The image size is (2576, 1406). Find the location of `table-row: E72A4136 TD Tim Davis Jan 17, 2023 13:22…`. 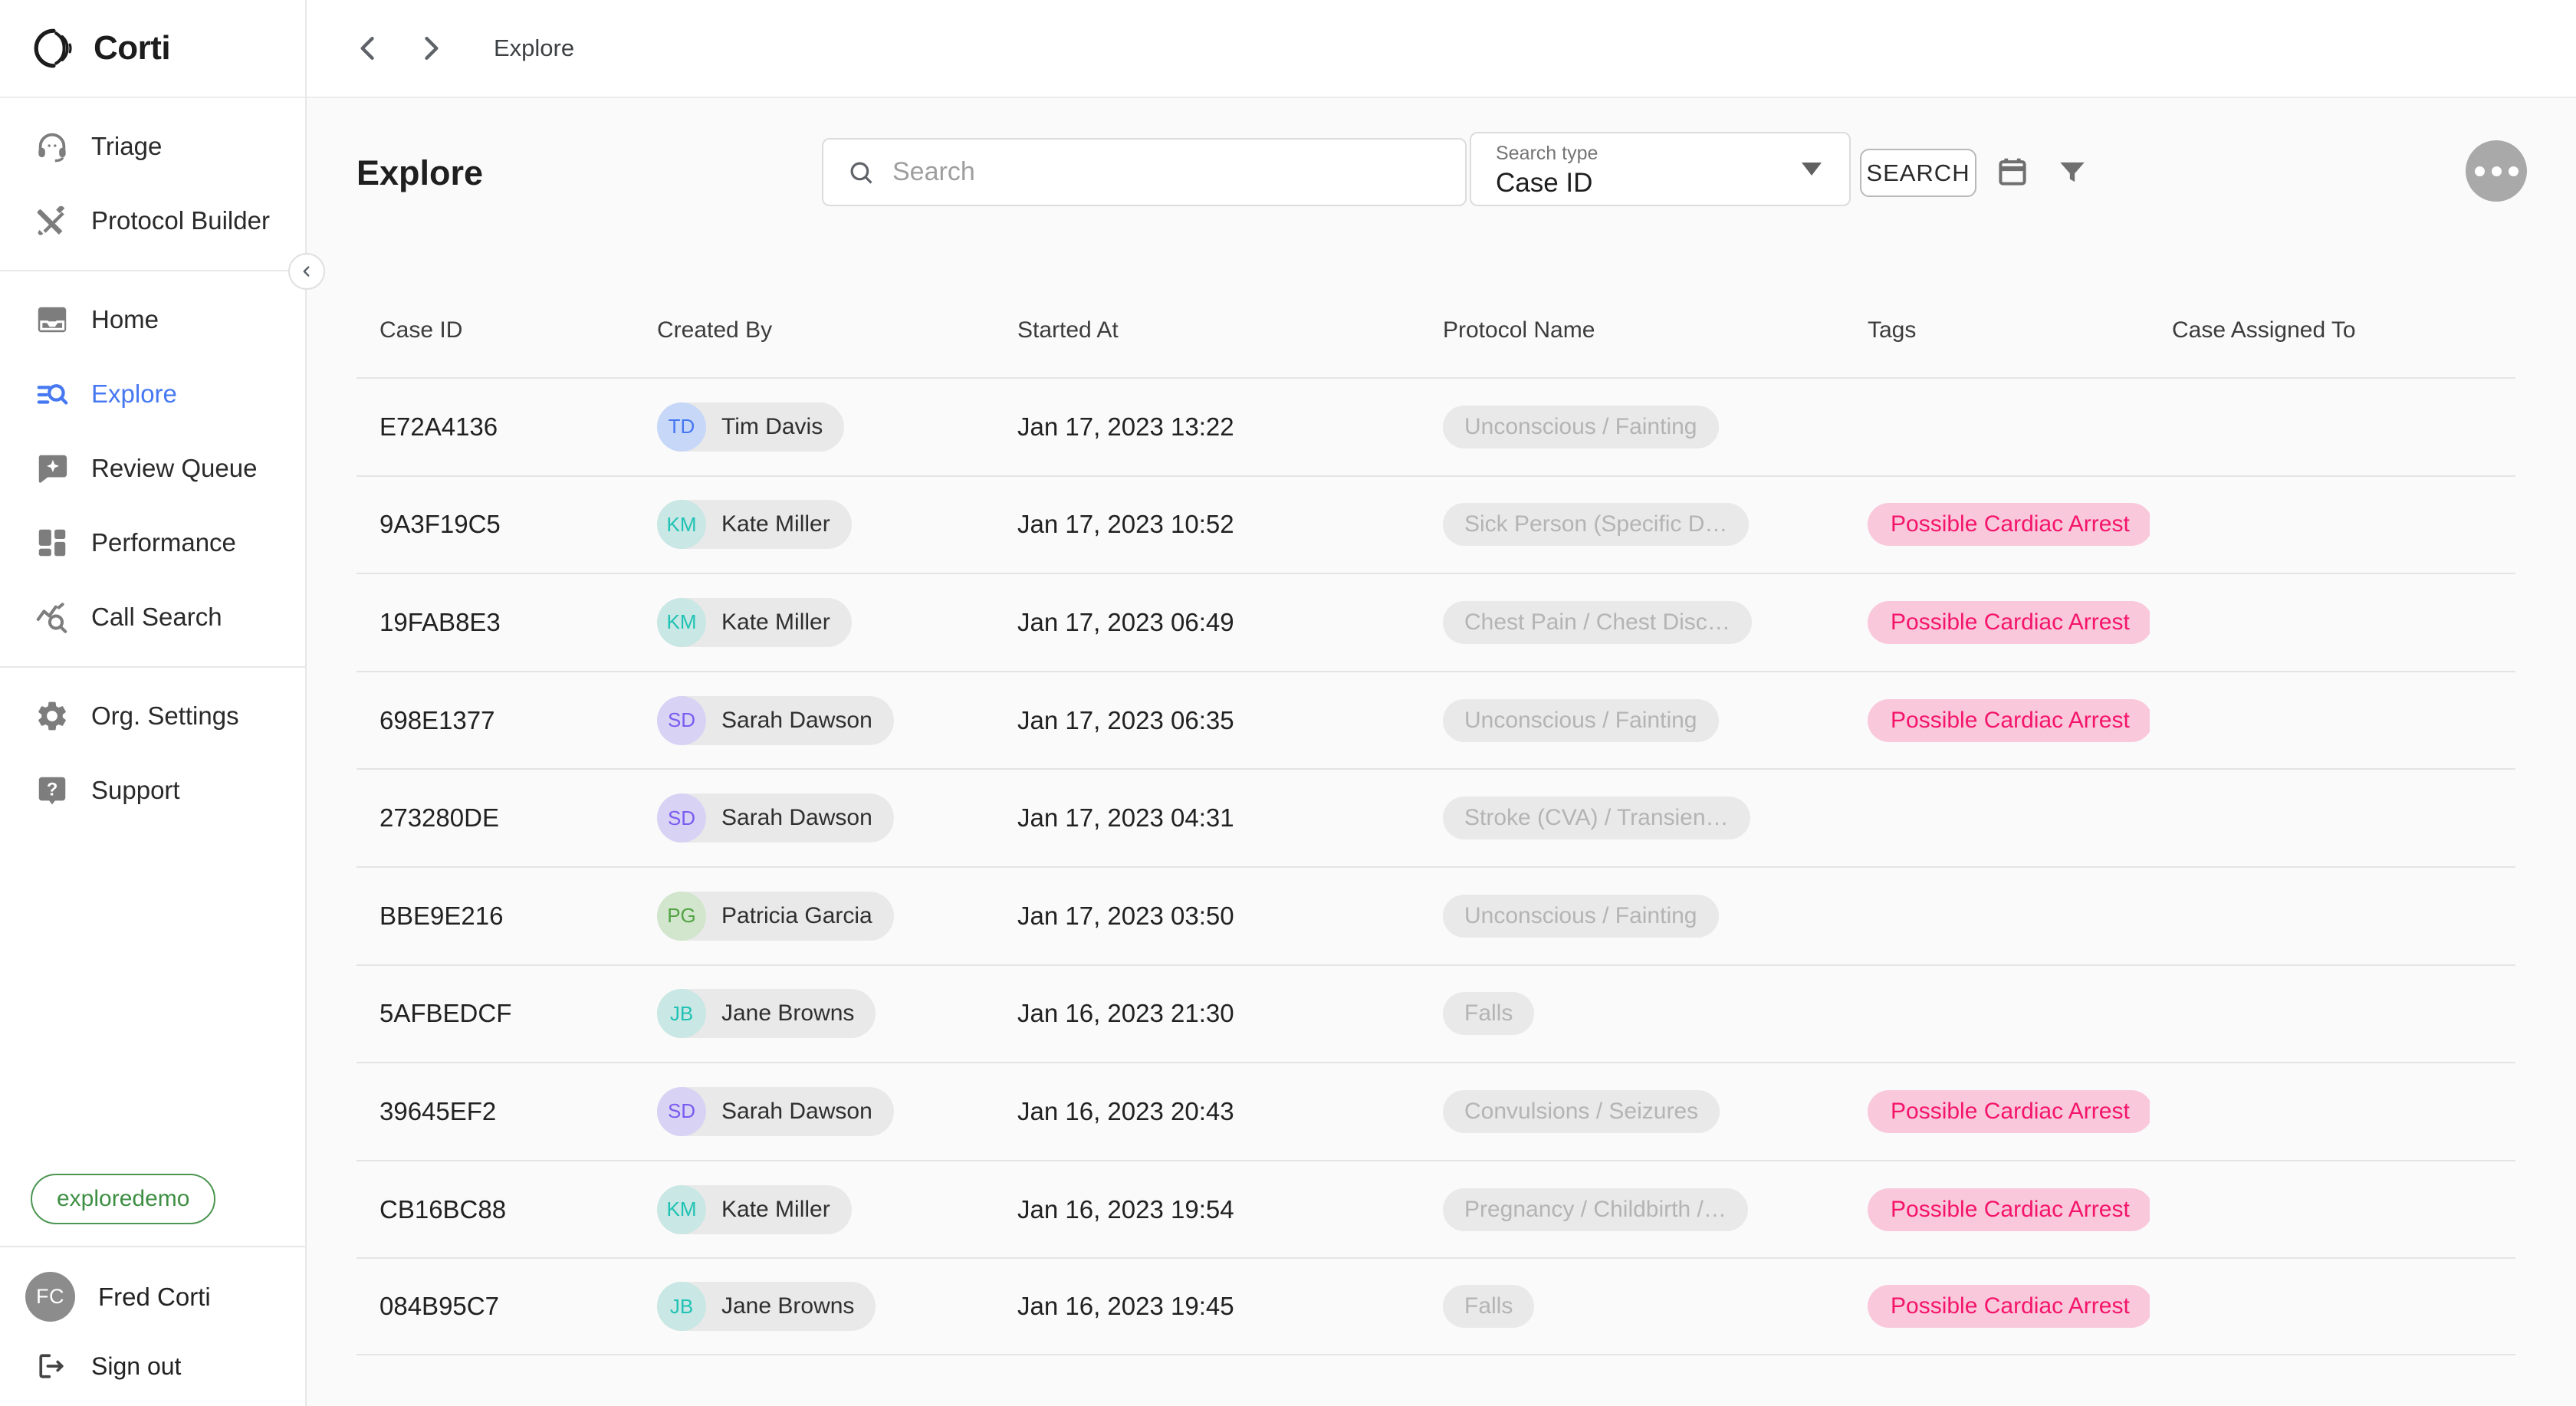

table-row: E72A4136 TD Tim Davis Jan 17, 2023 13:22… is located at coordinates (1435, 426).